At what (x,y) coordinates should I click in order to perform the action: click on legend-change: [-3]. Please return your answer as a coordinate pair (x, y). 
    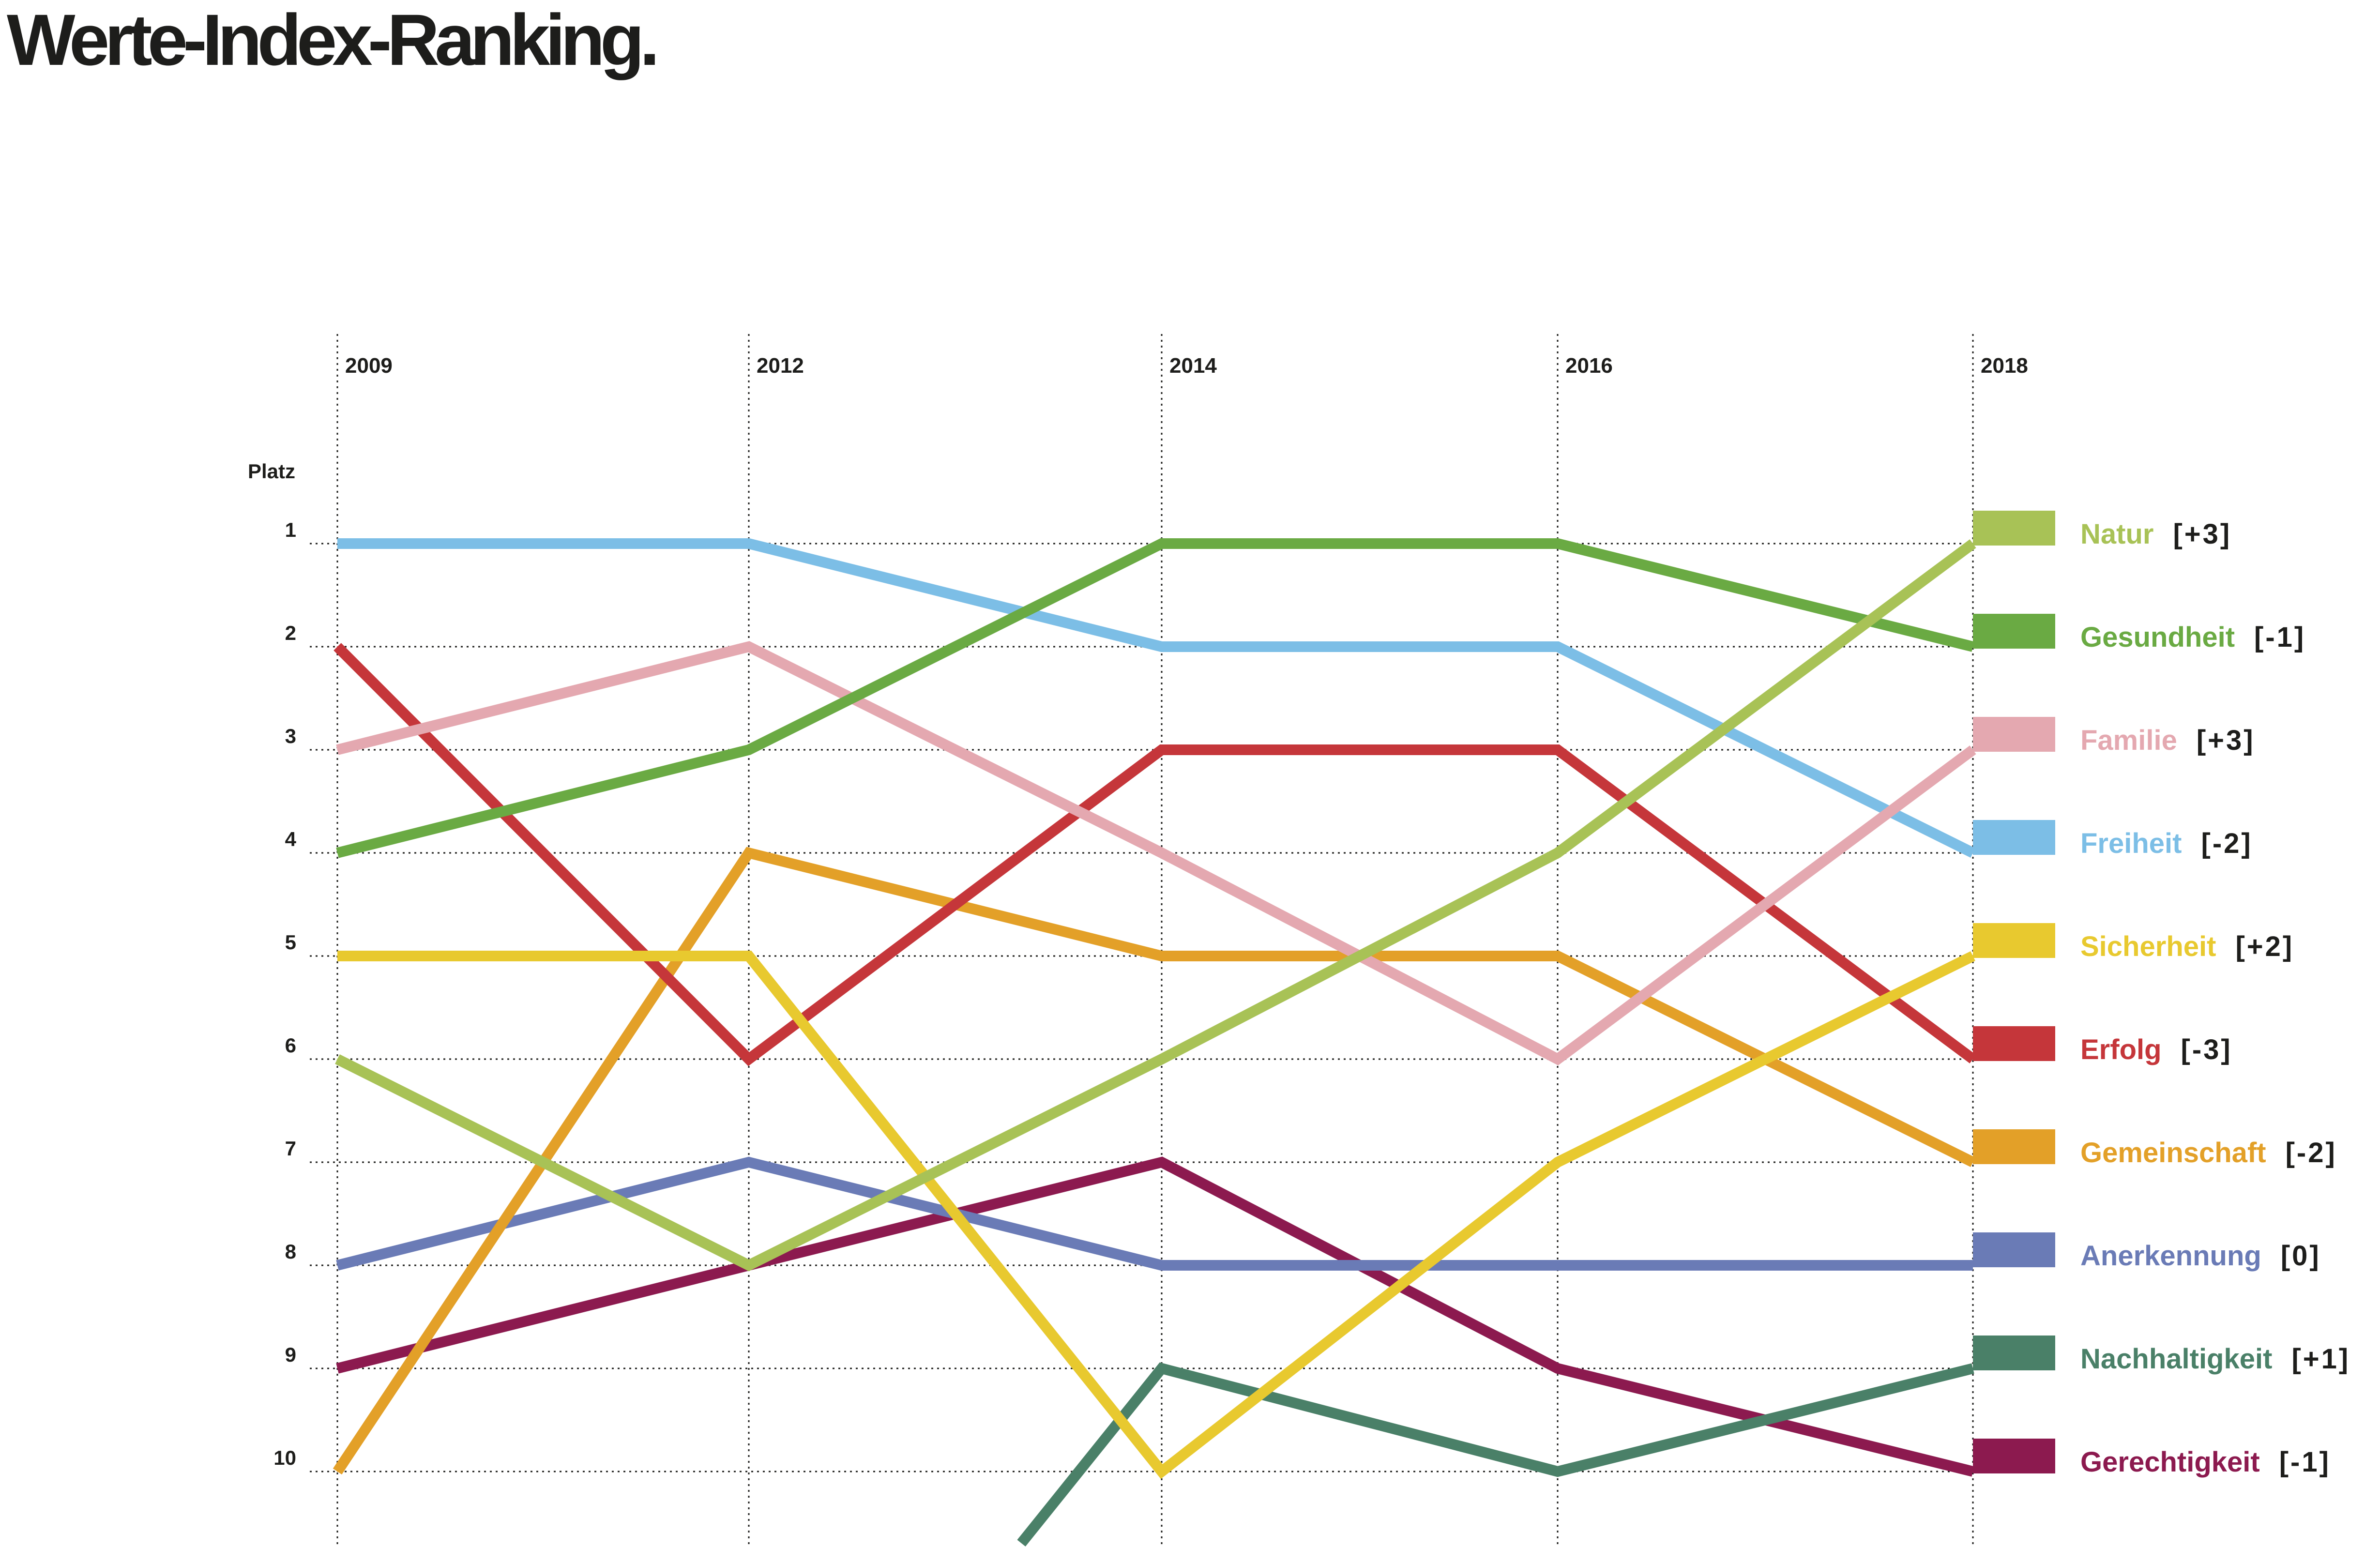
    Looking at the image, I should click on (2206, 1049).